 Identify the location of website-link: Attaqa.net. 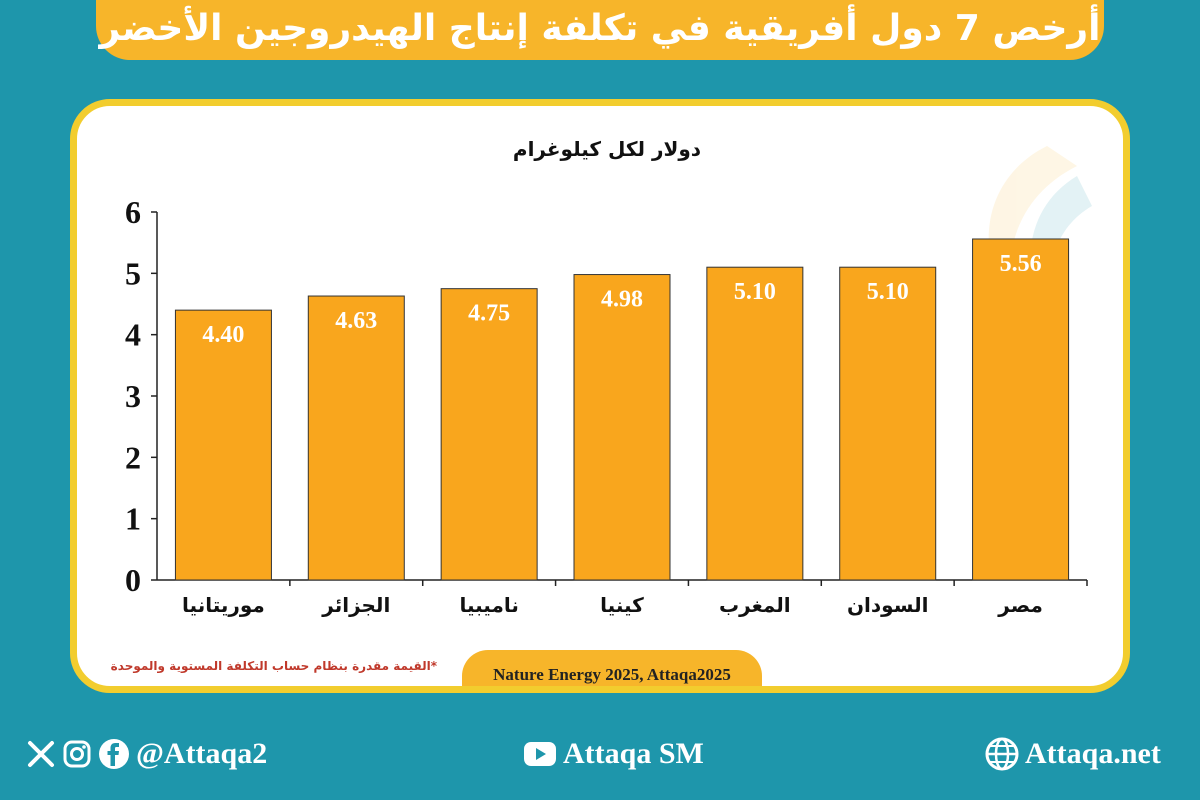
(1073, 754).